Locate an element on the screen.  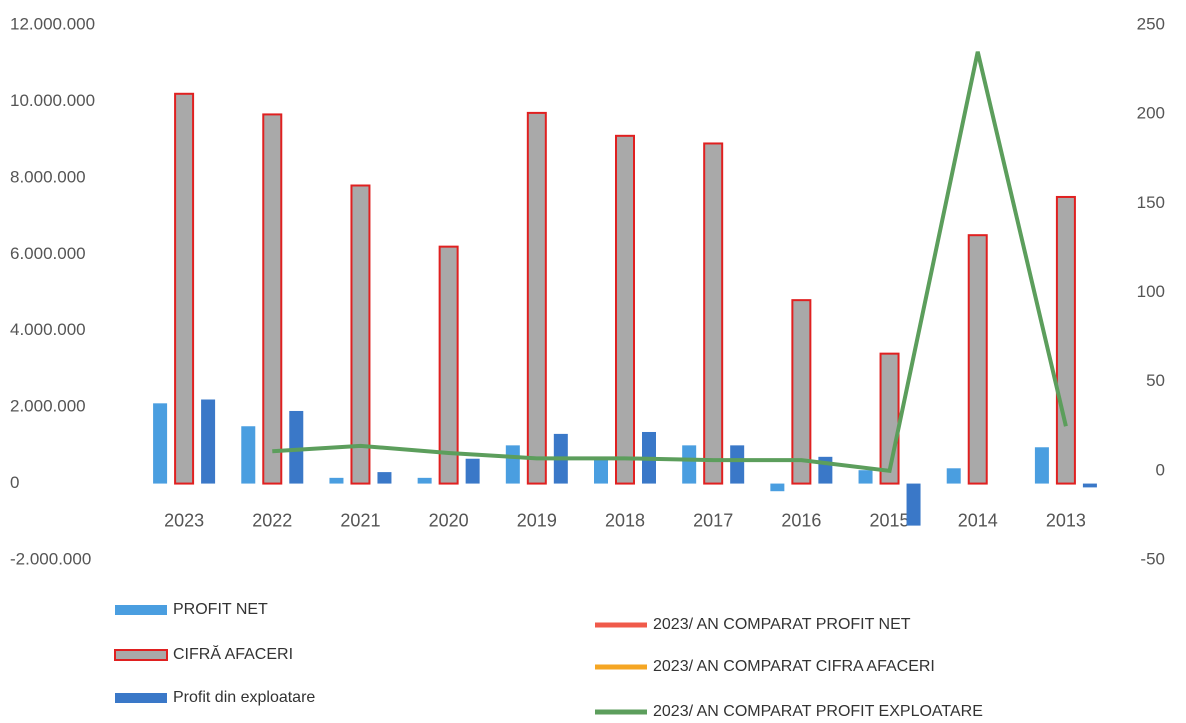
legend-label: 2023/ AN COMPARAT PROFIT NET is located at coordinates (782, 624).